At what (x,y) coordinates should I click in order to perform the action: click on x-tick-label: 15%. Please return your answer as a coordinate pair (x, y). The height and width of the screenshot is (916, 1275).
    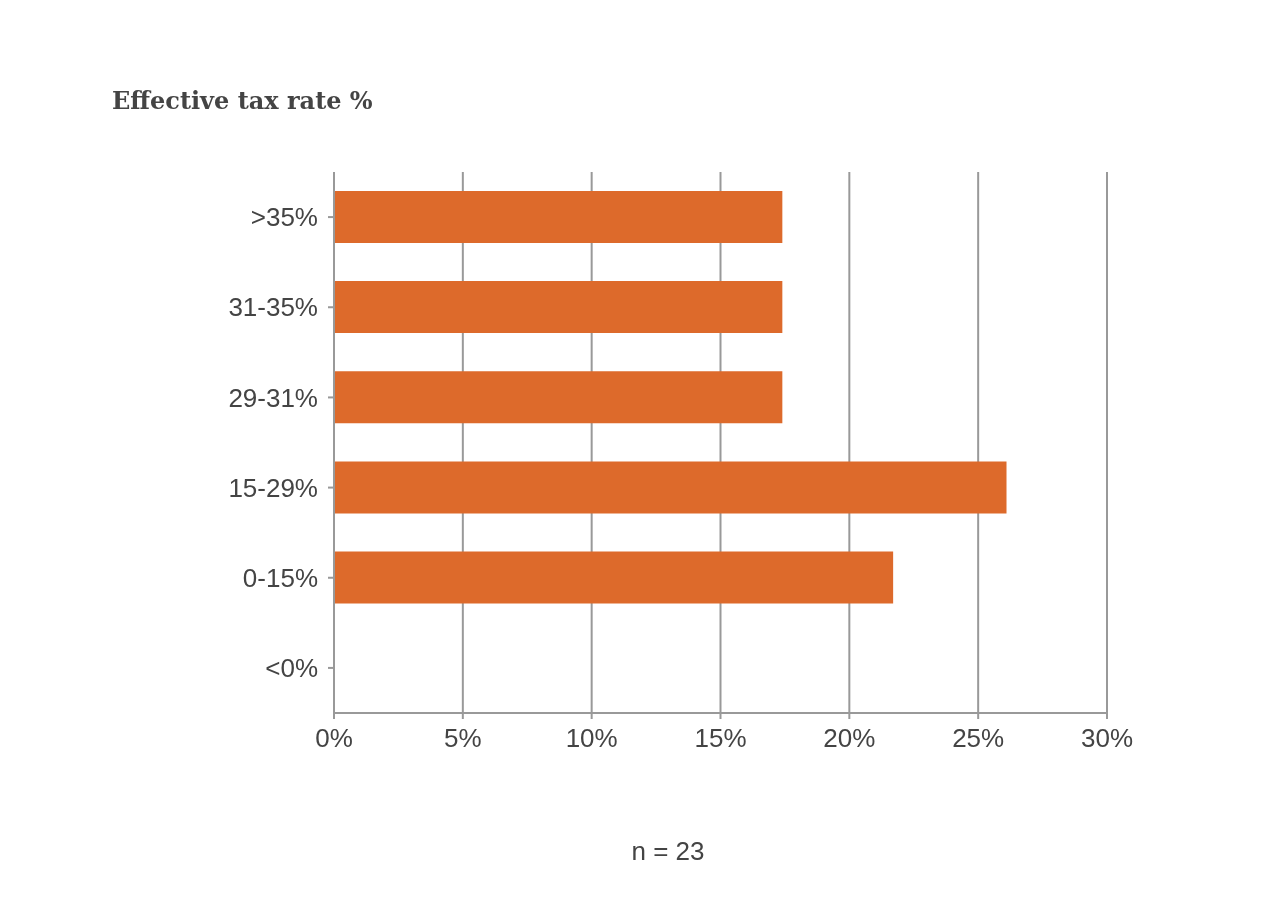
    Looking at the image, I should click on (720, 738).